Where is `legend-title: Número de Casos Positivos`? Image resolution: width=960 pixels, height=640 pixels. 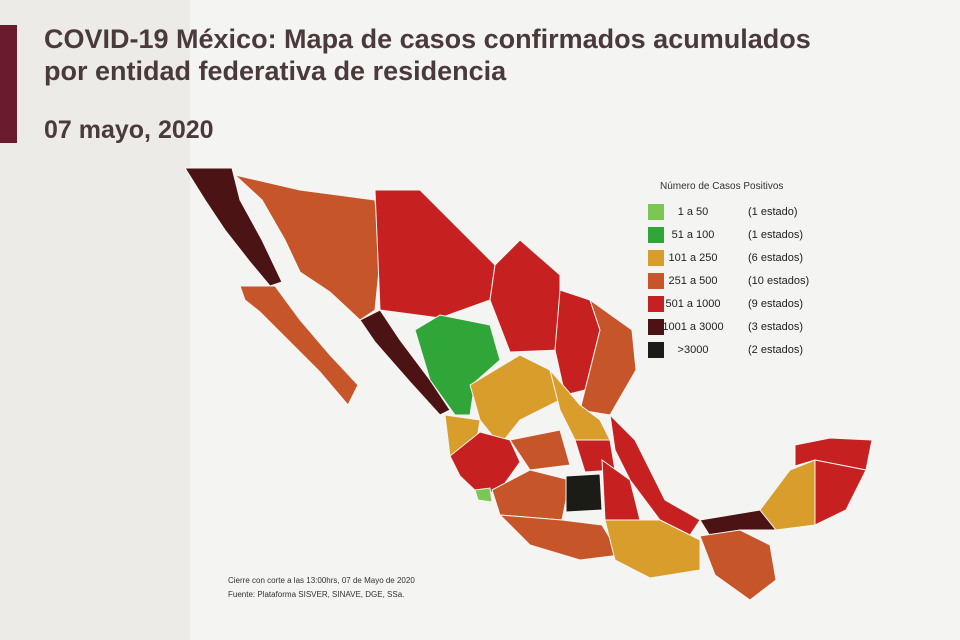
legend-title: Número de Casos Positivos is located at coordinates (721, 186).